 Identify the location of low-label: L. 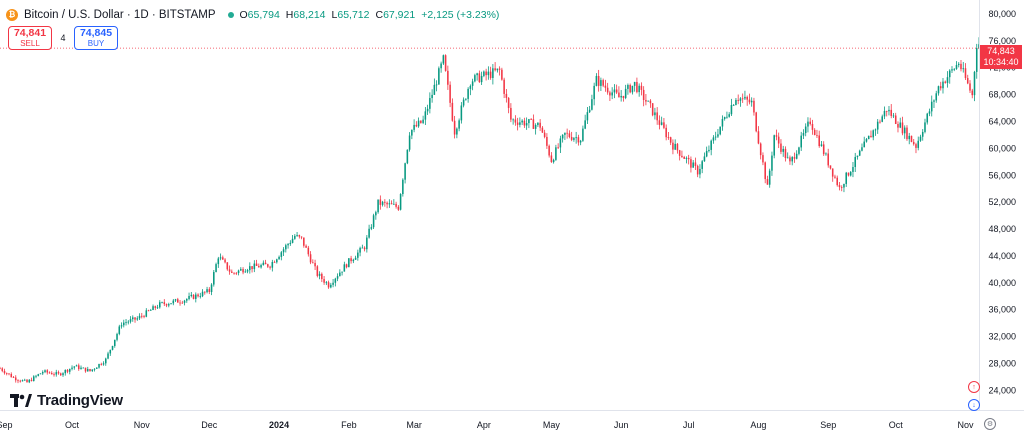
(334, 15).